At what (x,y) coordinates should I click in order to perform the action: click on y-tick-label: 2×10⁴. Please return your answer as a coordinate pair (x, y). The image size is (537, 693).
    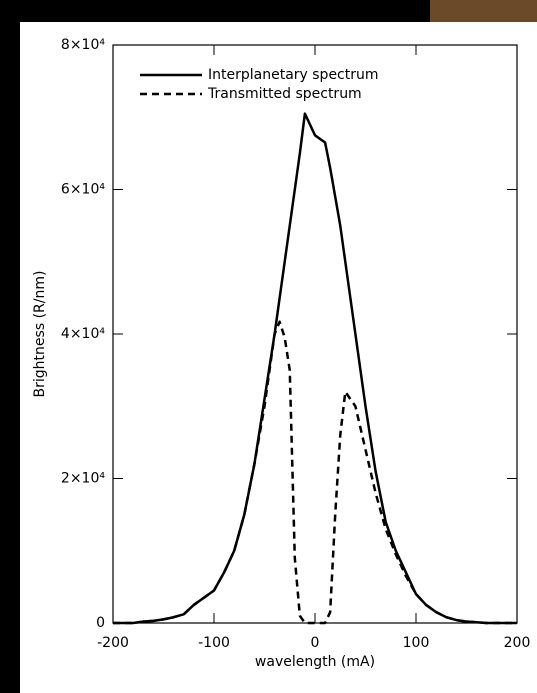
    Looking at the image, I should click on (83, 479).